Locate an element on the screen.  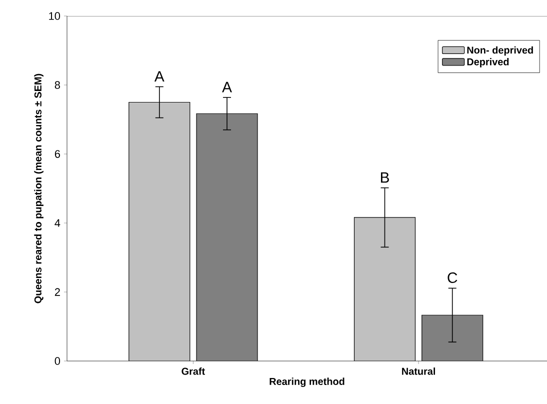
y-tick-label: 10 is located at coordinates (54, 16).